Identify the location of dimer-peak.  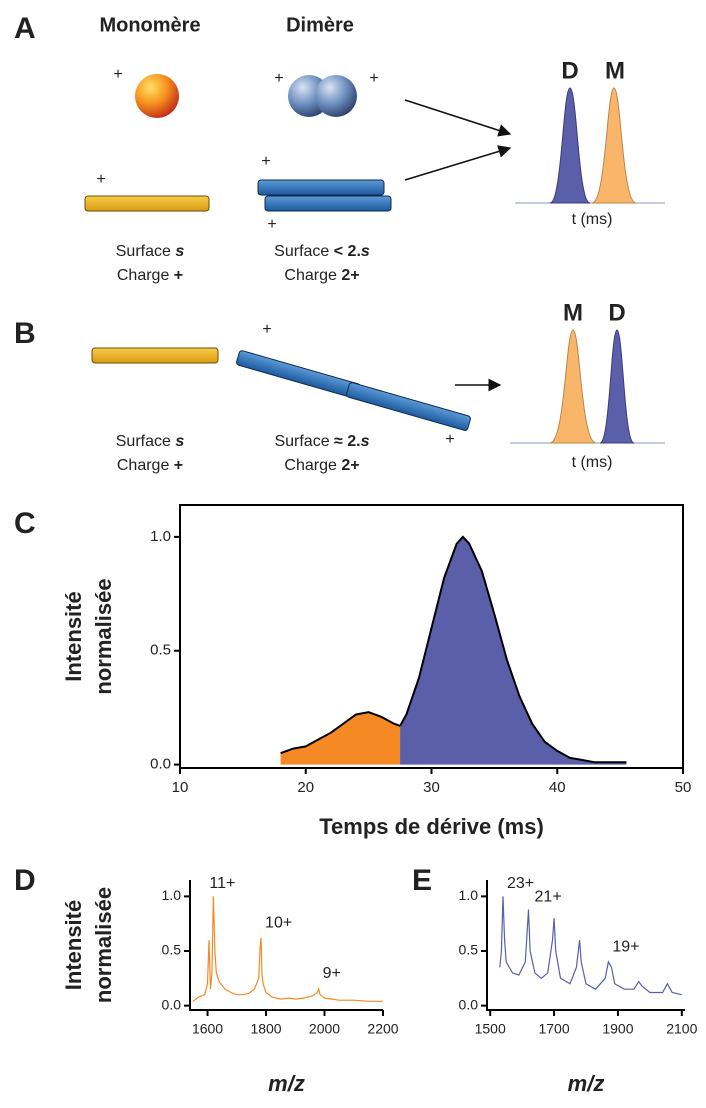
(570, 145).